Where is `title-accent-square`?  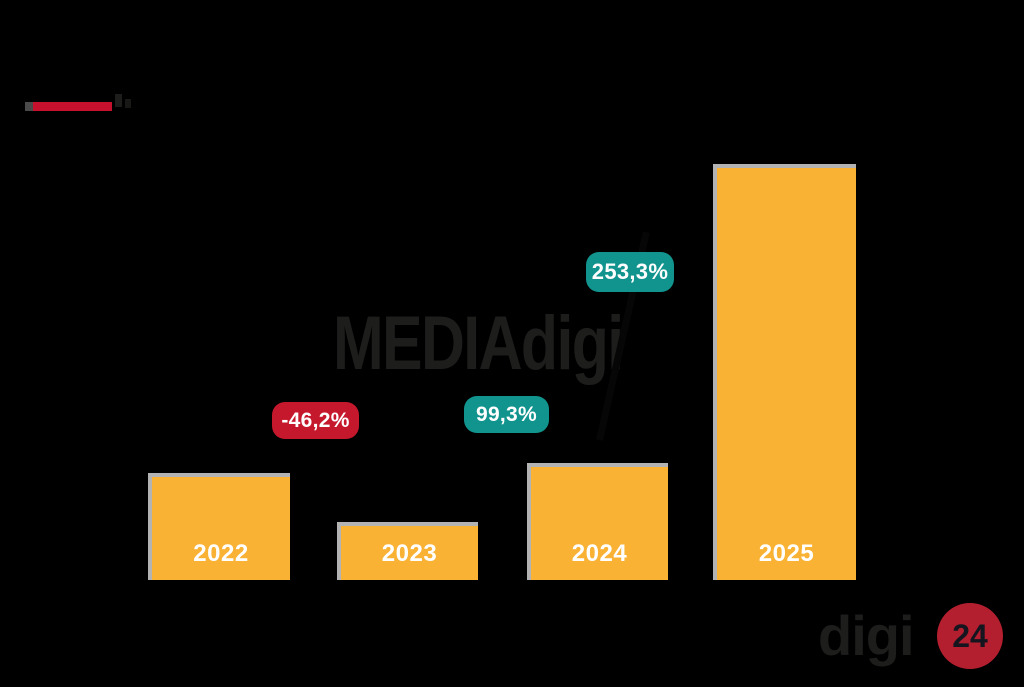
title-accent-square is located at coordinates (29, 106).